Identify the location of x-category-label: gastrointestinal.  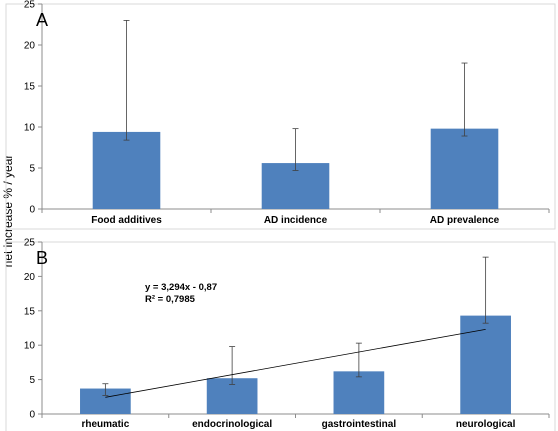
(359, 424).